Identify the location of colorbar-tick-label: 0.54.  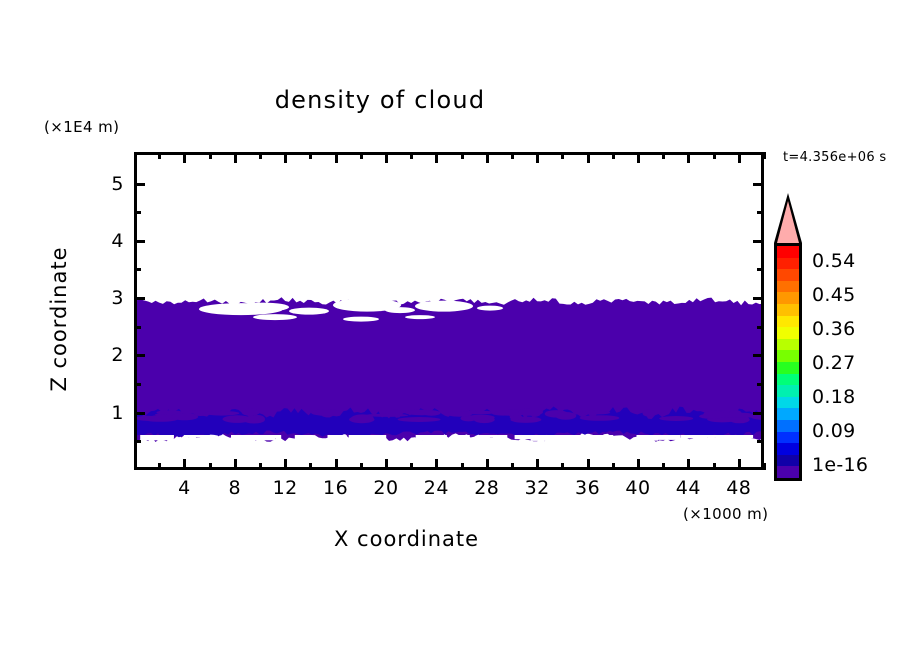
(834, 261).